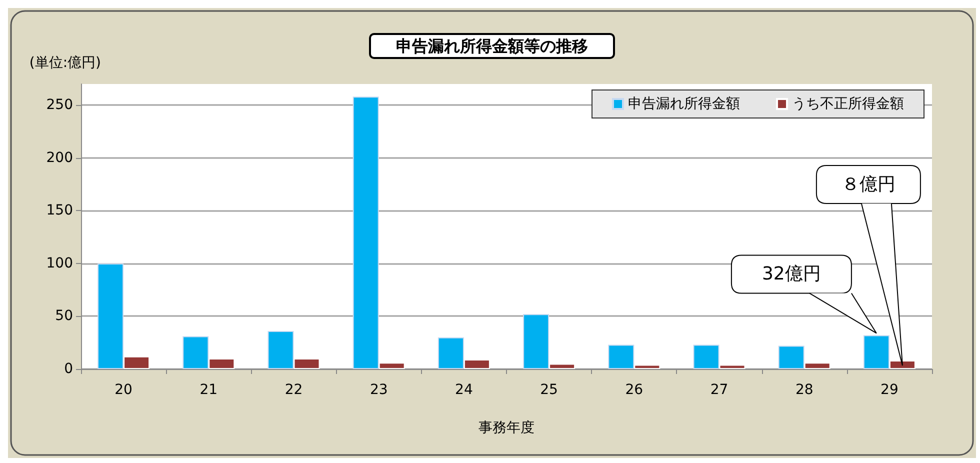 The height and width of the screenshot is (463, 980). I want to click on y-tick-label: 200, so click(59, 158).